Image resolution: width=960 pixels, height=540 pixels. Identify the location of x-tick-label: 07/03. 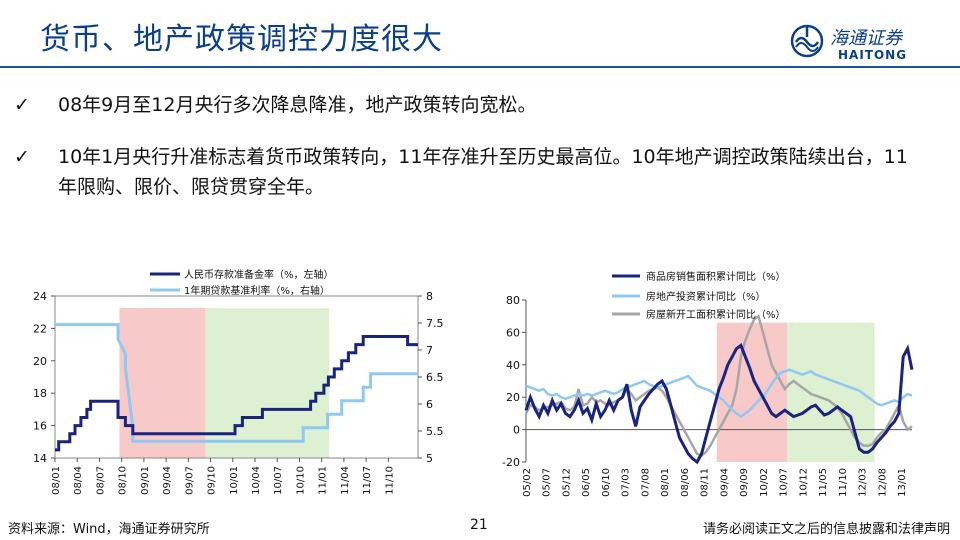
(626, 482).